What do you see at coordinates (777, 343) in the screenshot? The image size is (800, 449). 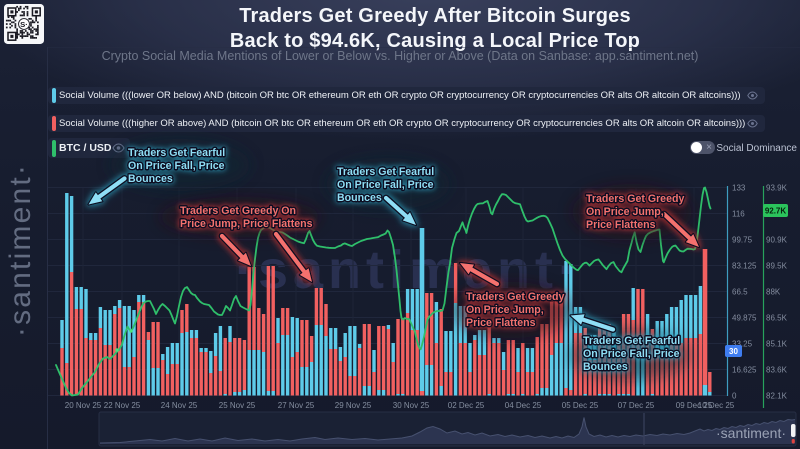 I see `svg-text: 85.1K` at bounding box center [777, 343].